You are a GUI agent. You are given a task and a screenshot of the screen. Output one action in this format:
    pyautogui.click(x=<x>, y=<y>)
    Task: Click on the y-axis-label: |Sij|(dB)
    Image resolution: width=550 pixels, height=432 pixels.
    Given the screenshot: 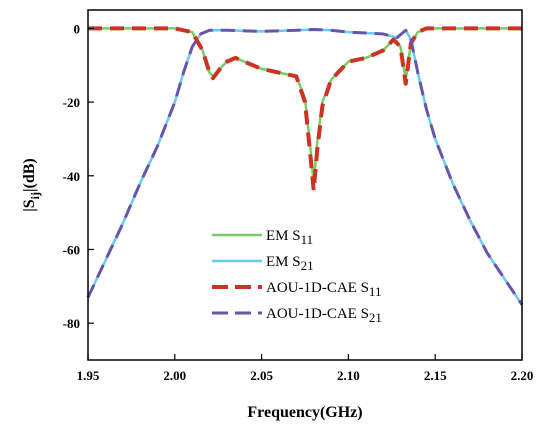 What is the action you would take?
    pyautogui.click(x=31, y=185)
    